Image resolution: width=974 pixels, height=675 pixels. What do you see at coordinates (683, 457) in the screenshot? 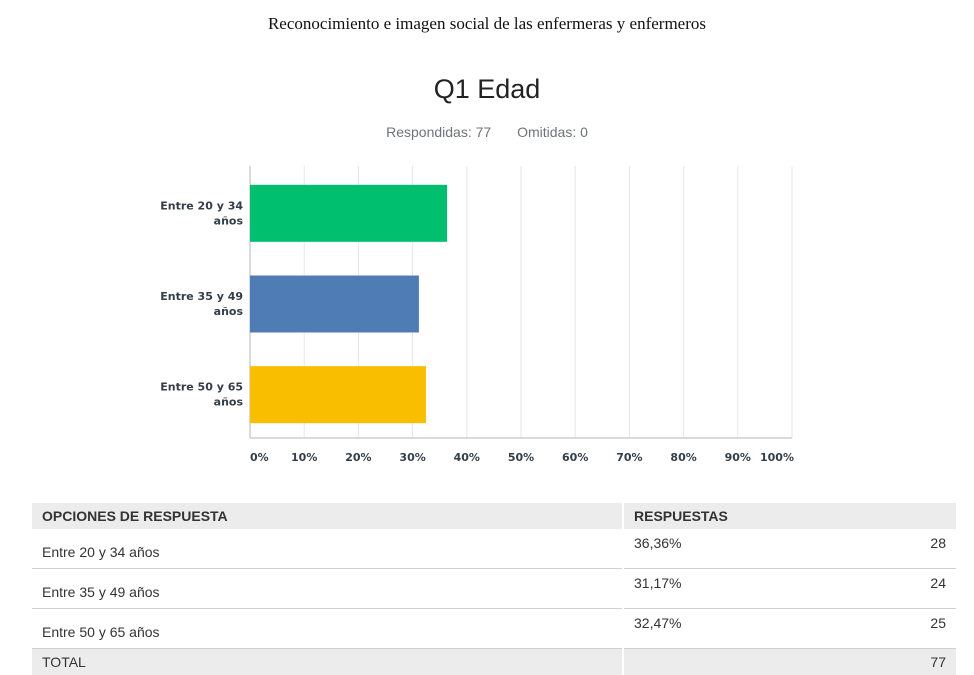
I see `x-tick-label: 80%` at bounding box center [683, 457].